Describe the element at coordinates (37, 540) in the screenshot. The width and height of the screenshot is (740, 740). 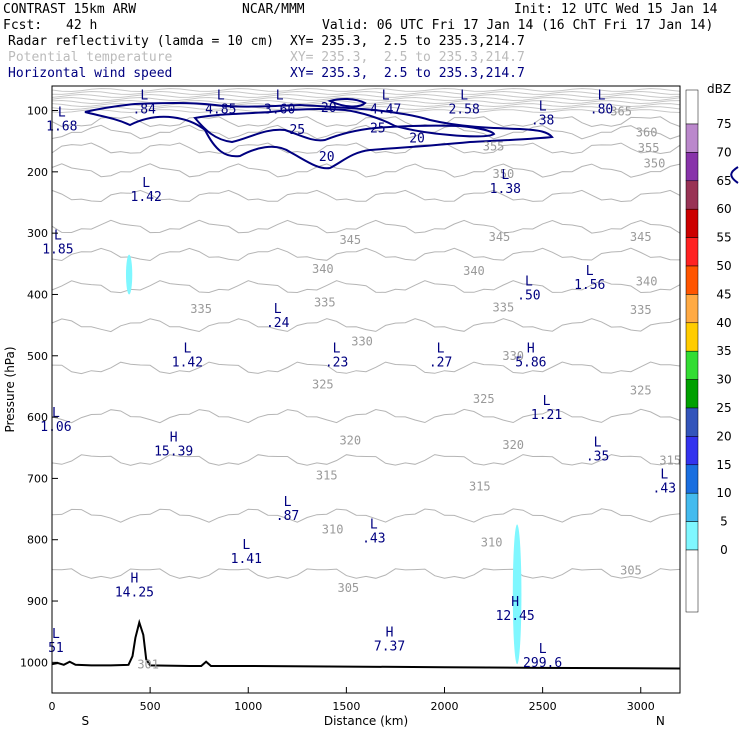
I see `y-tick-label: 800` at that location.